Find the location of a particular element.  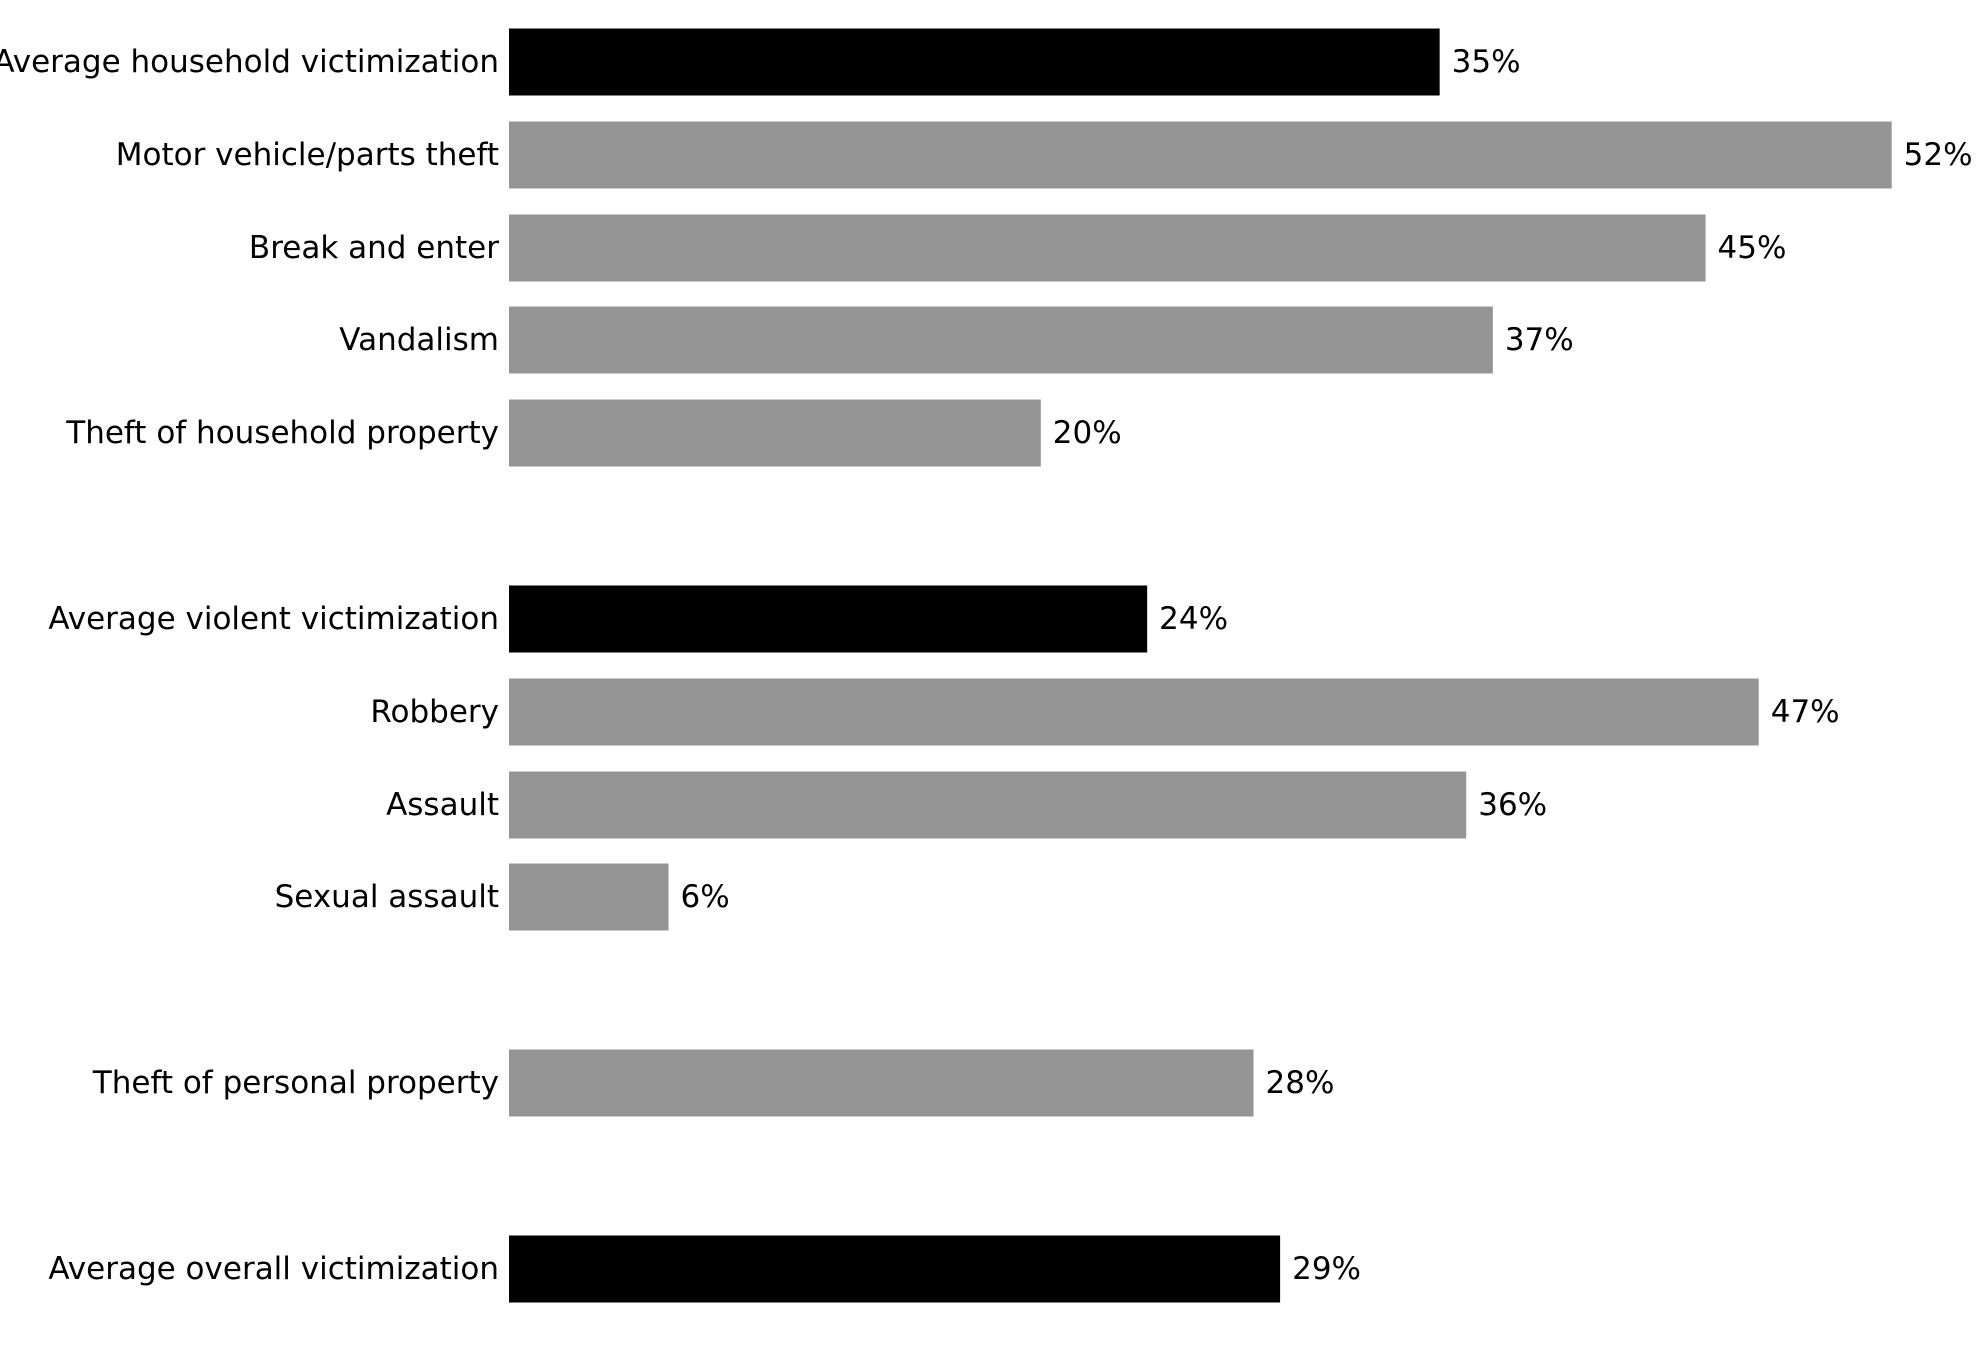

value-label-5: 24% is located at coordinates (1193, 619).